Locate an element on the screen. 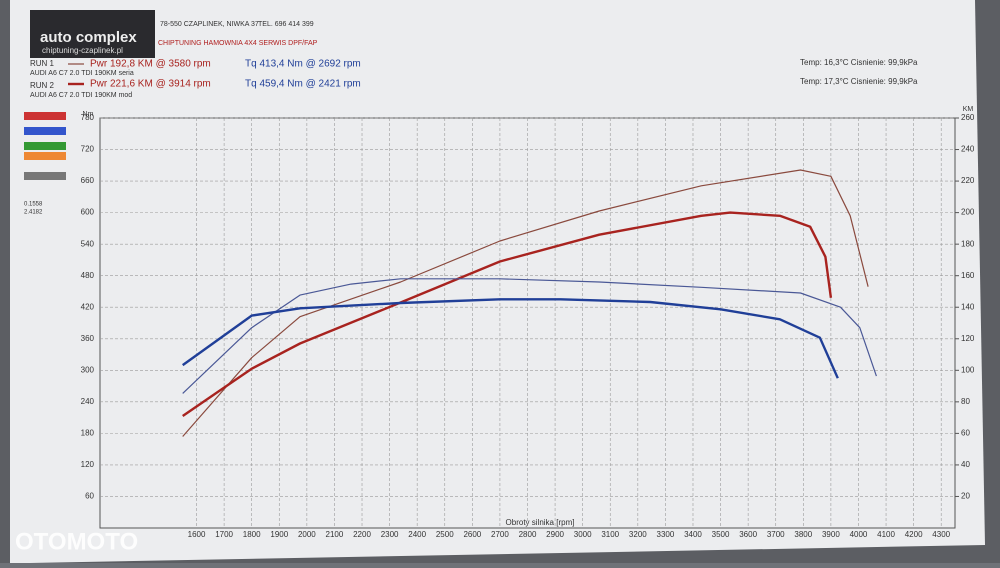 The width and height of the screenshot is (1000, 568). y-tick-label: 540 is located at coordinates (88, 243).